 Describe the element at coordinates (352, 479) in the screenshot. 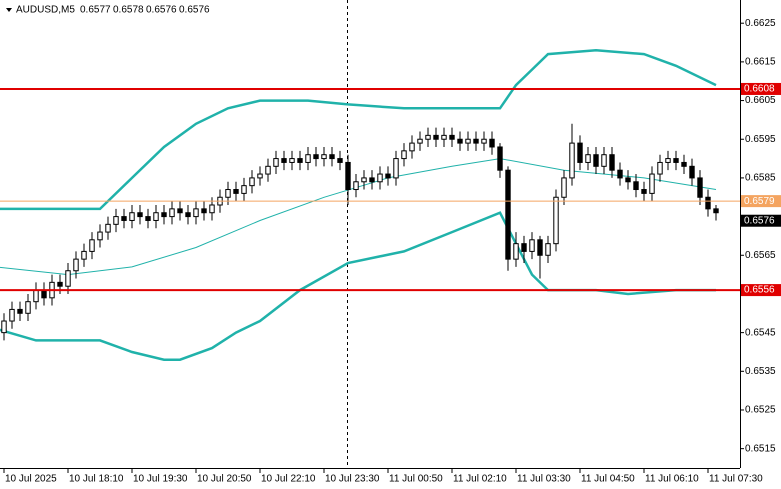

I see `x-tick-label: 10 Jul 23:30` at that location.